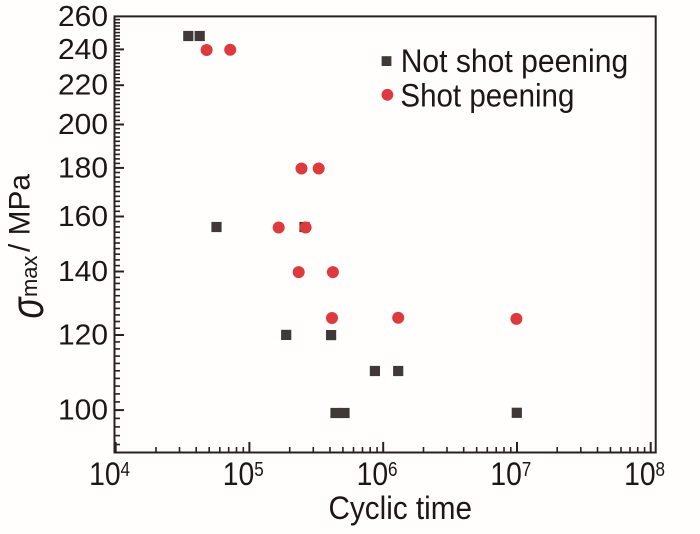 The width and height of the screenshot is (700, 534). Describe the element at coordinates (20, 213) in the screenshot. I see `svg-text: / MPa` at that location.